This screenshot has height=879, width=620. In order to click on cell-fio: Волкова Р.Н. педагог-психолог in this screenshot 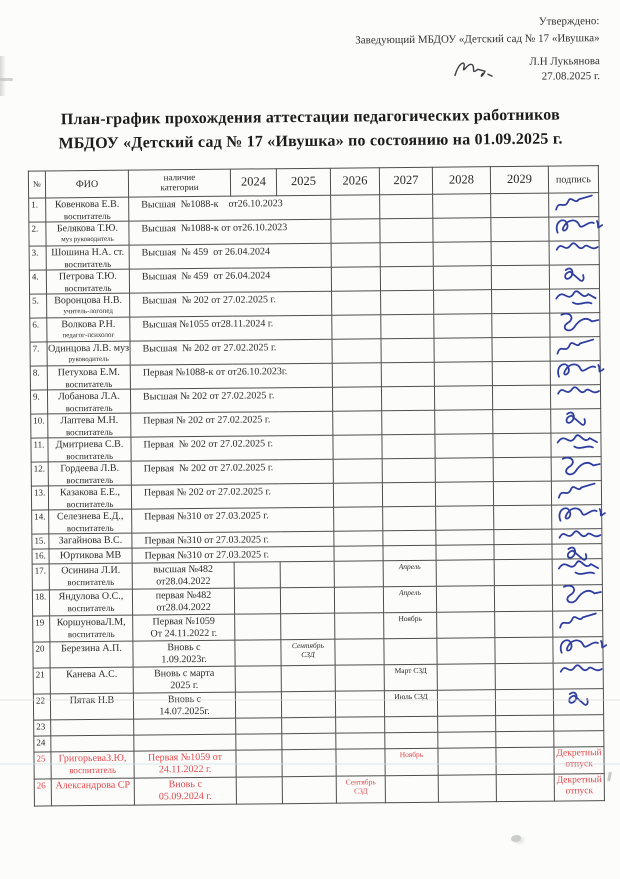, I will do `click(88, 329)`.